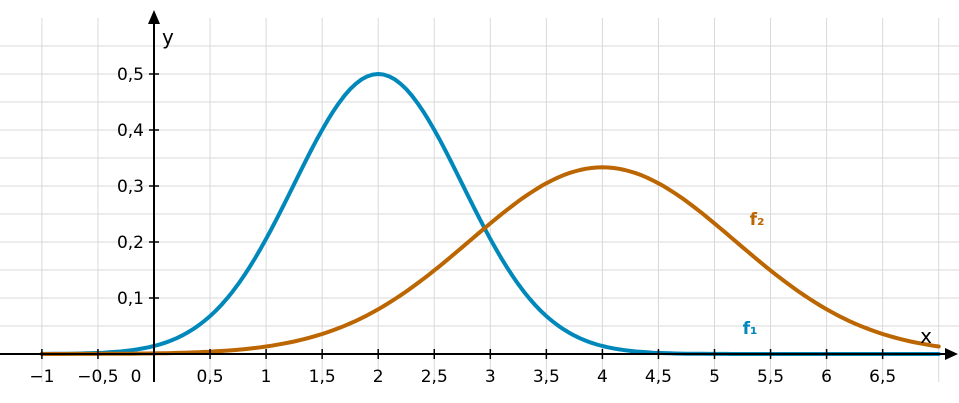 The height and width of the screenshot is (403, 959). What do you see at coordinates (714, 377) in the screenshot?
I see `x-tick-label: 5` at bounding box center [714, 377].